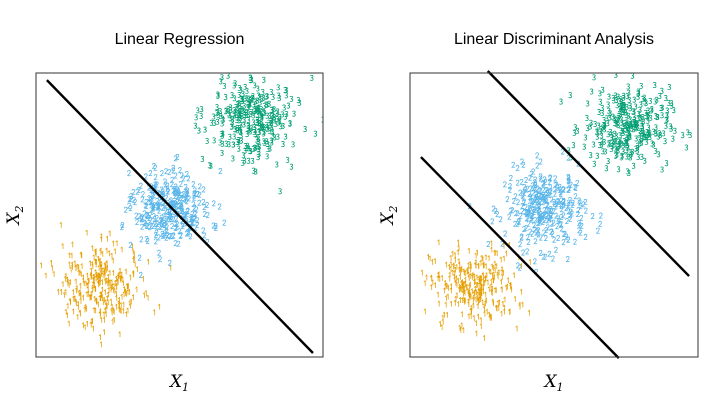  I want to click on chart-title: Linear Discriminant Analysis, so click(554, 39).